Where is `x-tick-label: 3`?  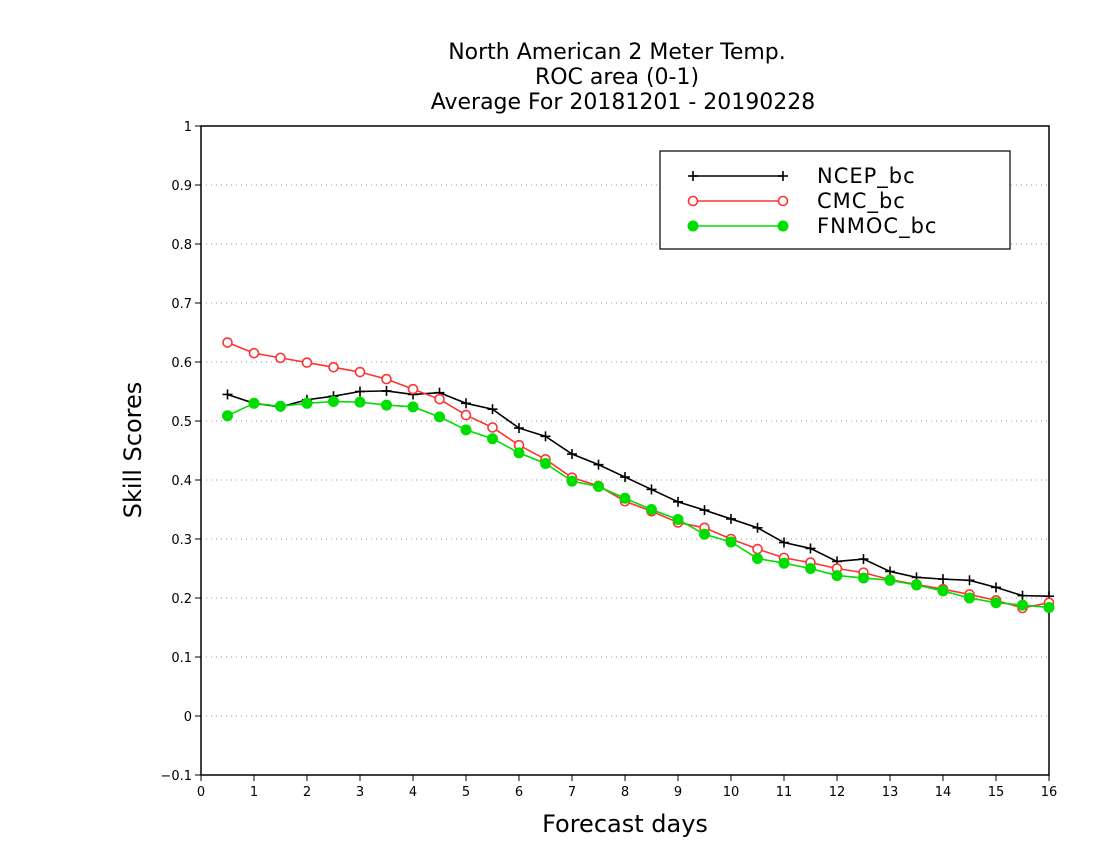 x-tick-label: 3 is located at coordinates (360, 792).